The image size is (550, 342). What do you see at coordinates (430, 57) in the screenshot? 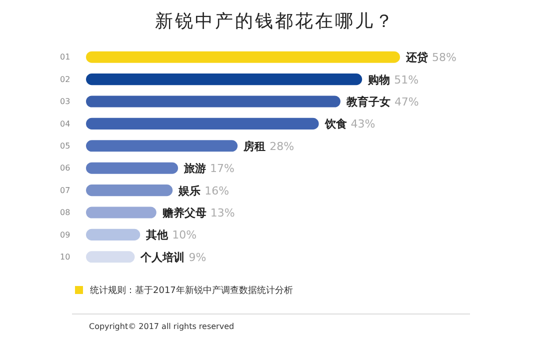
I see `data-label: 还贷 58%` at bounding box center [430, 57].